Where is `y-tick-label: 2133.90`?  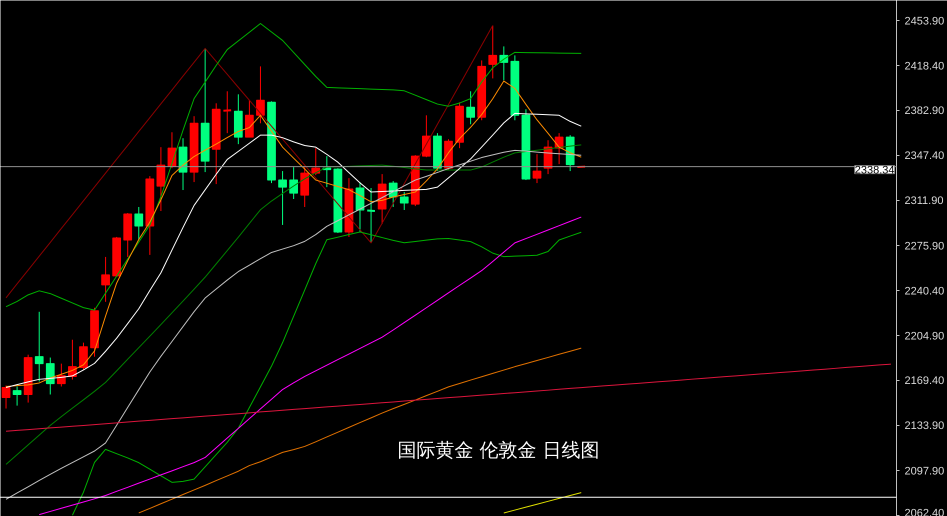 y-tick-label: 2133.90 is located at coordinates (924, 426).